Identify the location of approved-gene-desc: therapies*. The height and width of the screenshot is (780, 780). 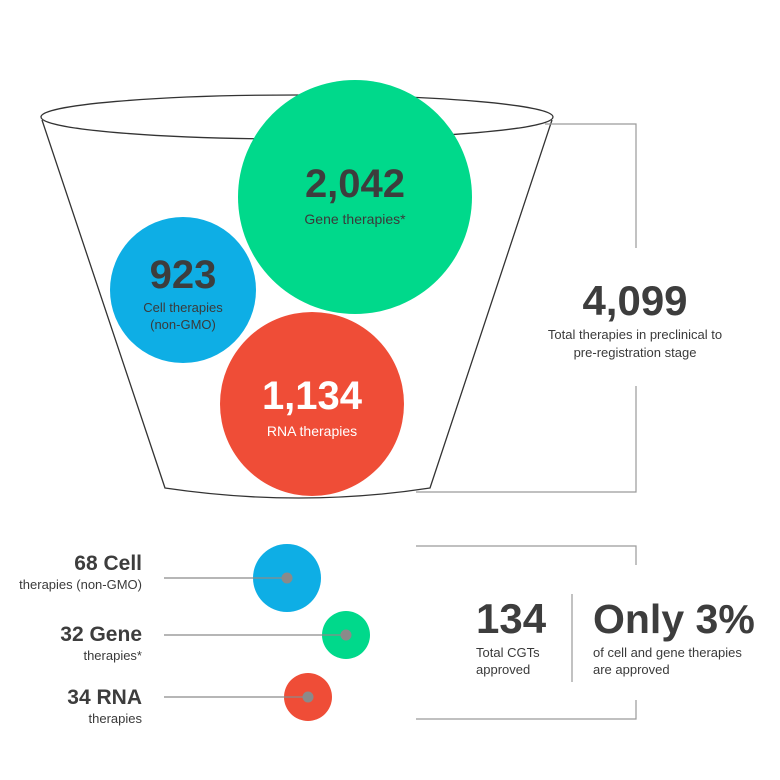
(112, 655).